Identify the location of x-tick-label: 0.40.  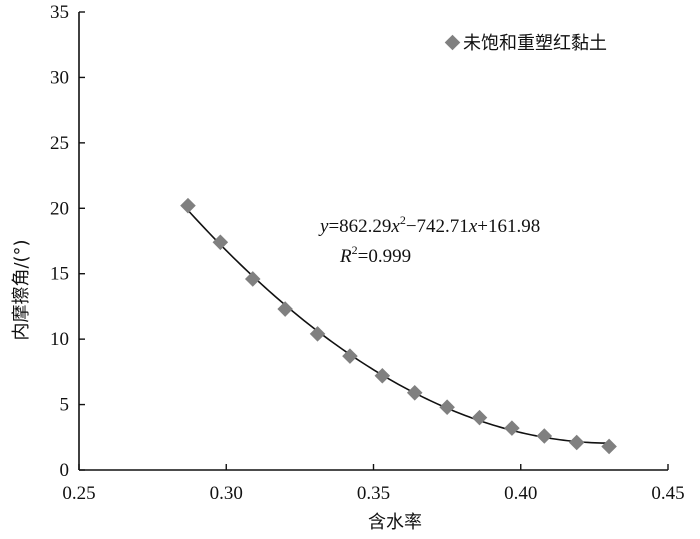
(520, 493).